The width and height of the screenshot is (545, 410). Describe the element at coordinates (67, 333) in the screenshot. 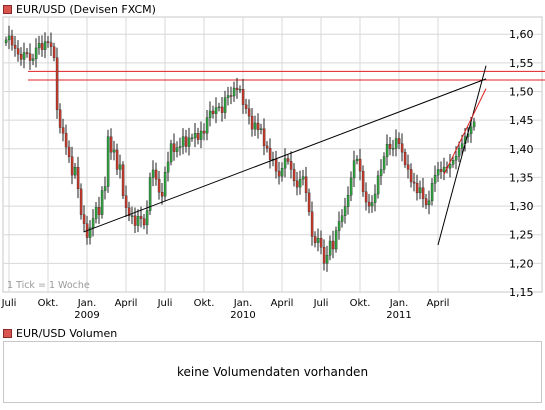

I see `volume-title-text: EUR/USD Volumen` at that location.